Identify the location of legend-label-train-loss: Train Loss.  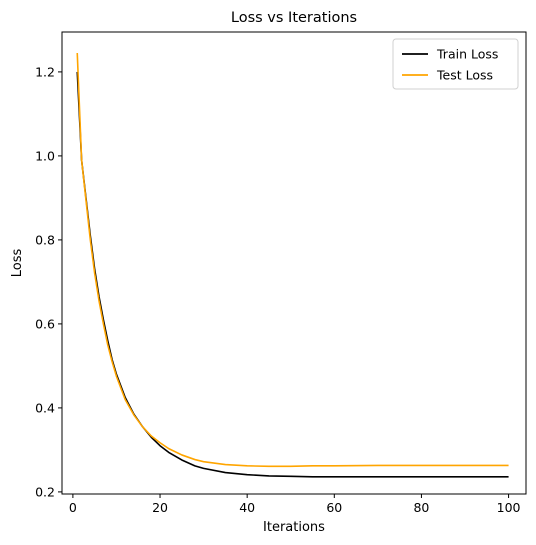
(467, 54).